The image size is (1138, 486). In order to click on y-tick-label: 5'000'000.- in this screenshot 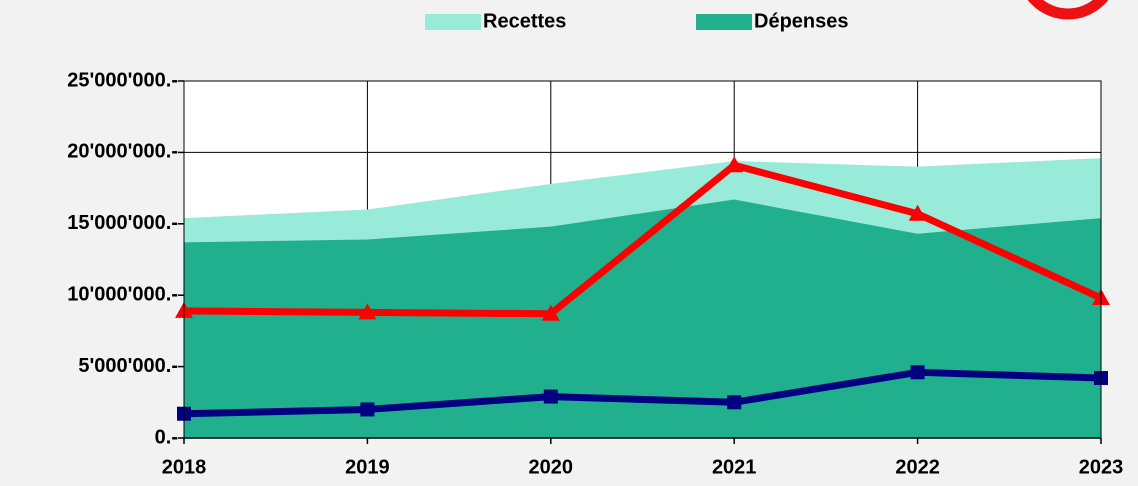, I will do `click(128, 366)`.